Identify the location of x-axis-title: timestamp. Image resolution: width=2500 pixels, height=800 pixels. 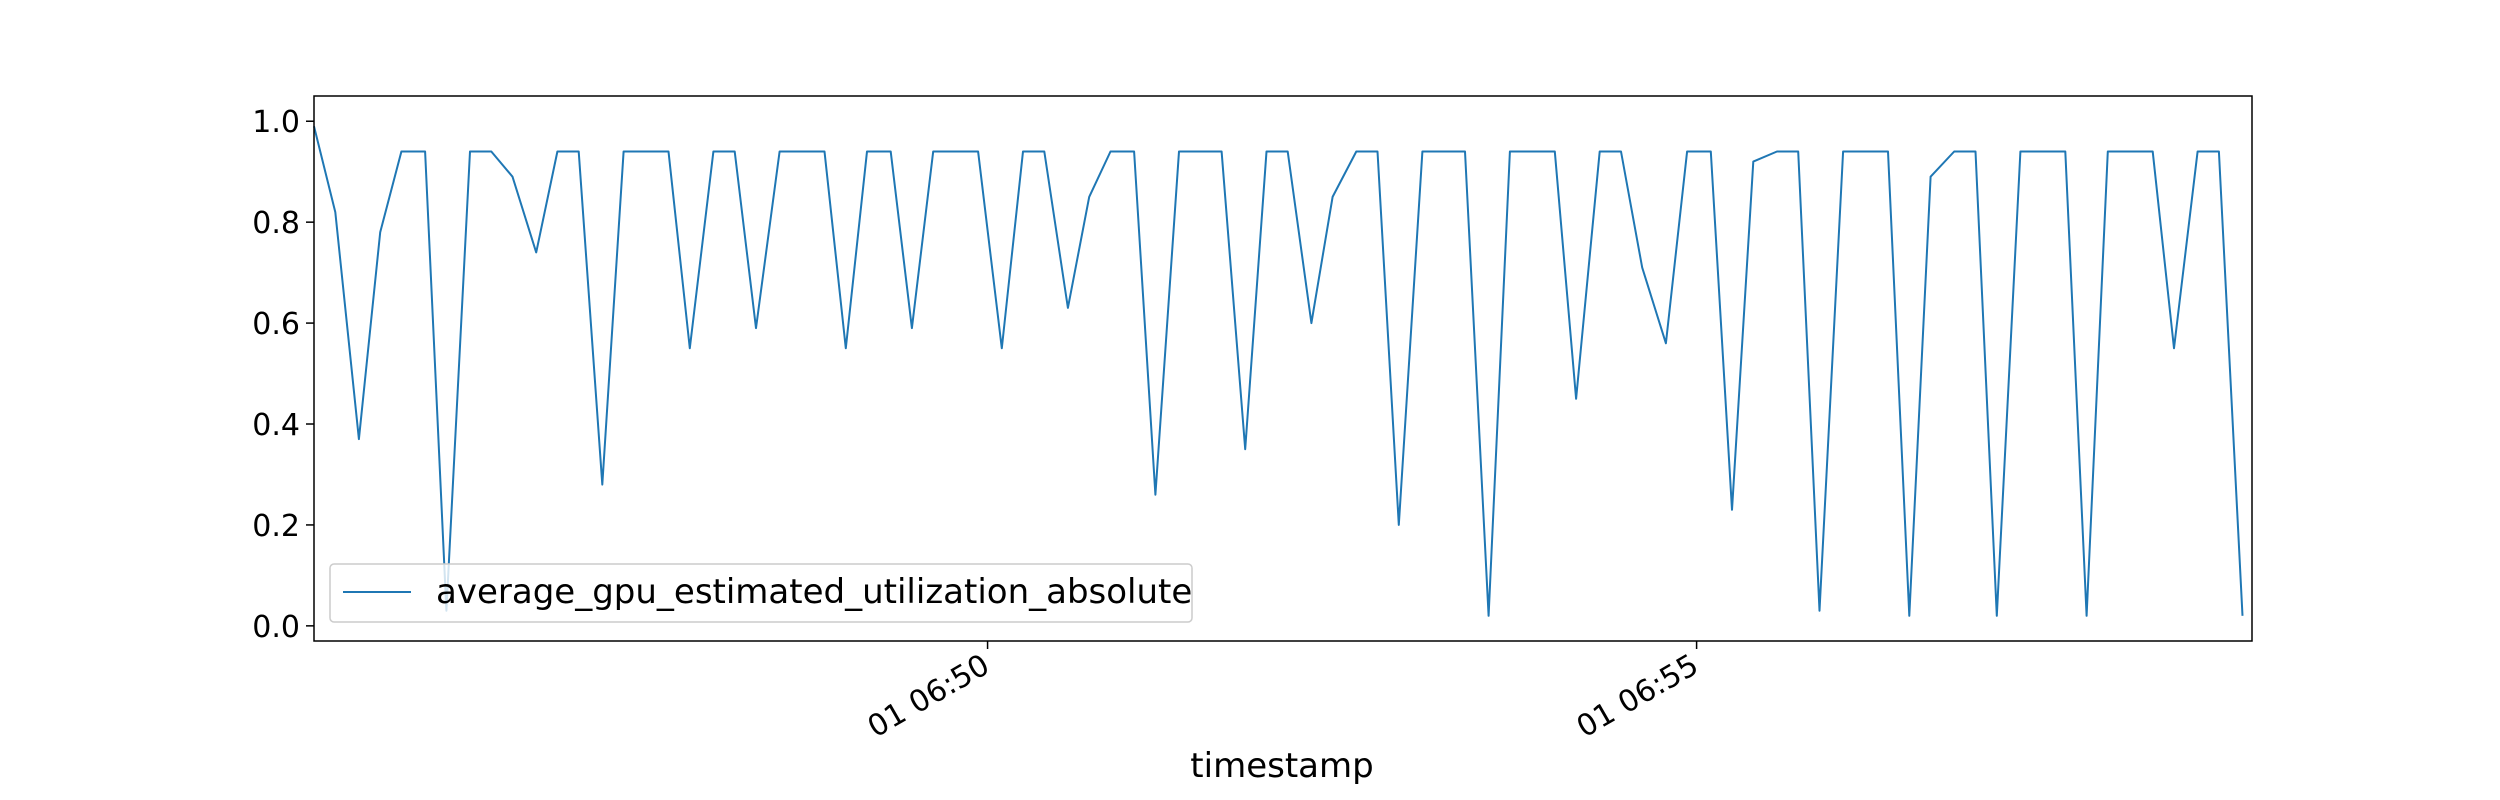
(1281, 766).